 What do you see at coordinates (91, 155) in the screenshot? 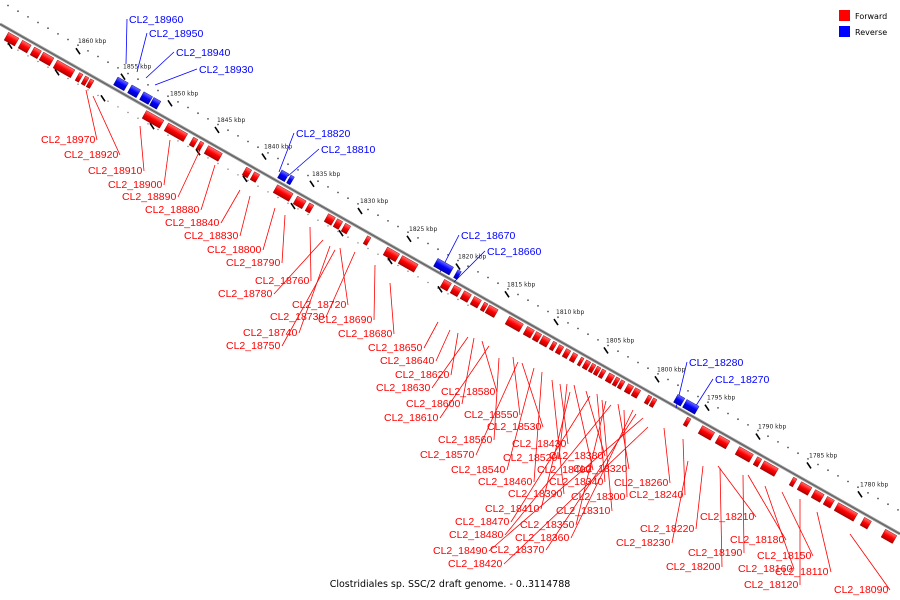
I see `forward-gene-label: CL2_18920` at bounding box center [91, 155].